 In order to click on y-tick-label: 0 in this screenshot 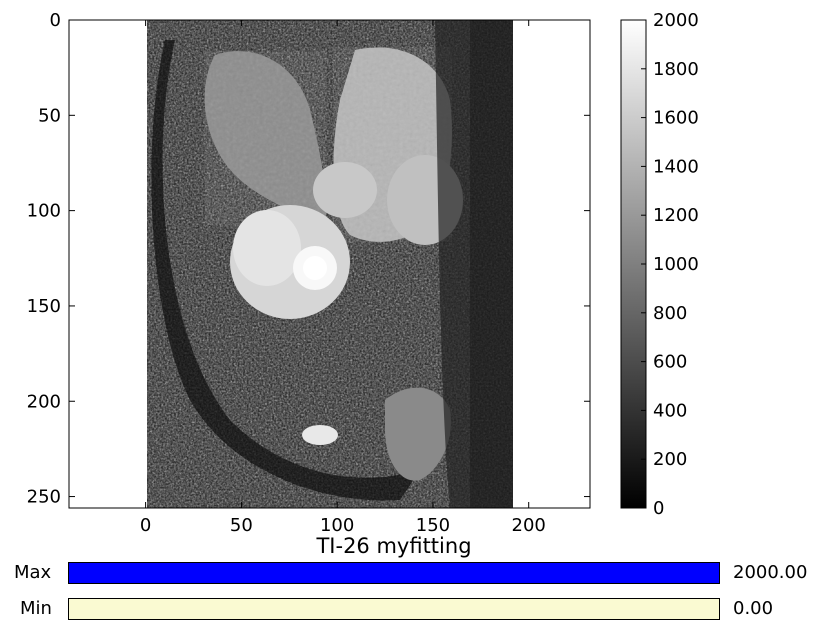, I will do `click(55, 20)`.